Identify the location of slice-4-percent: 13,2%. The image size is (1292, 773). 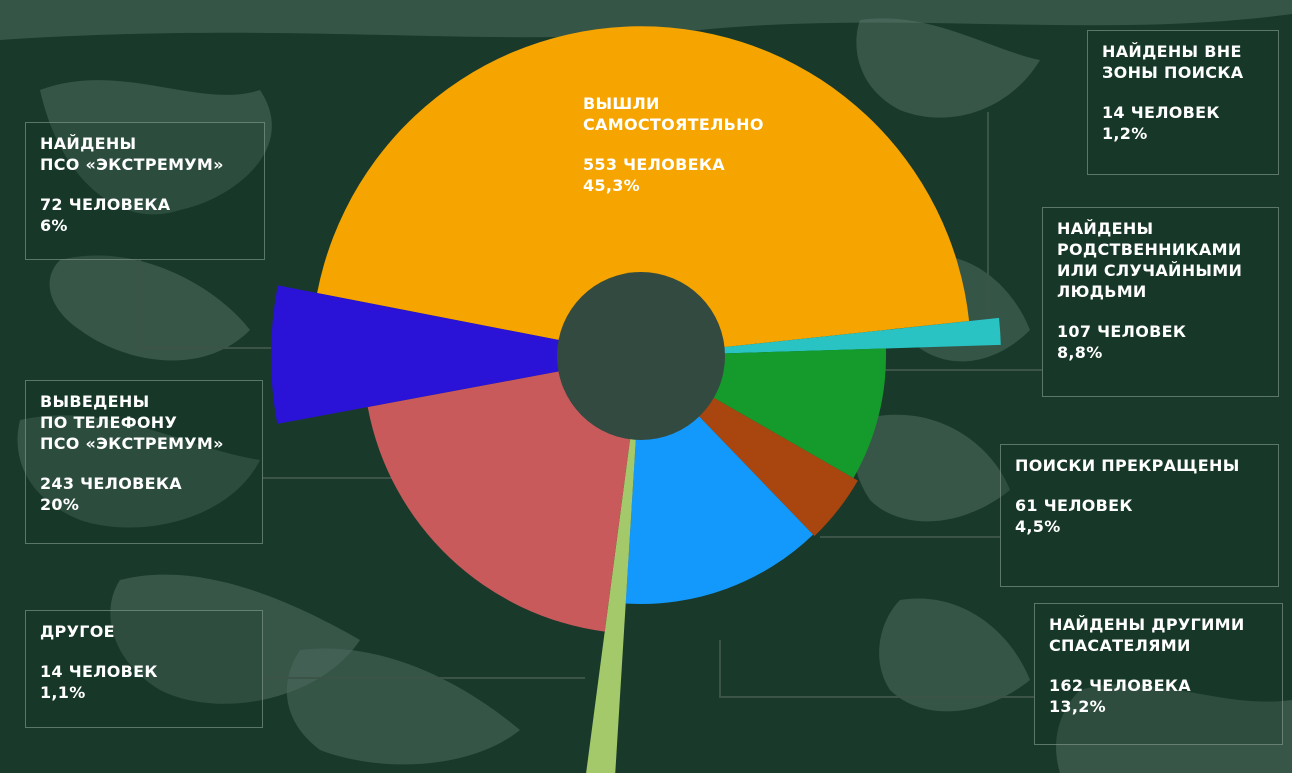
(1078, 706).